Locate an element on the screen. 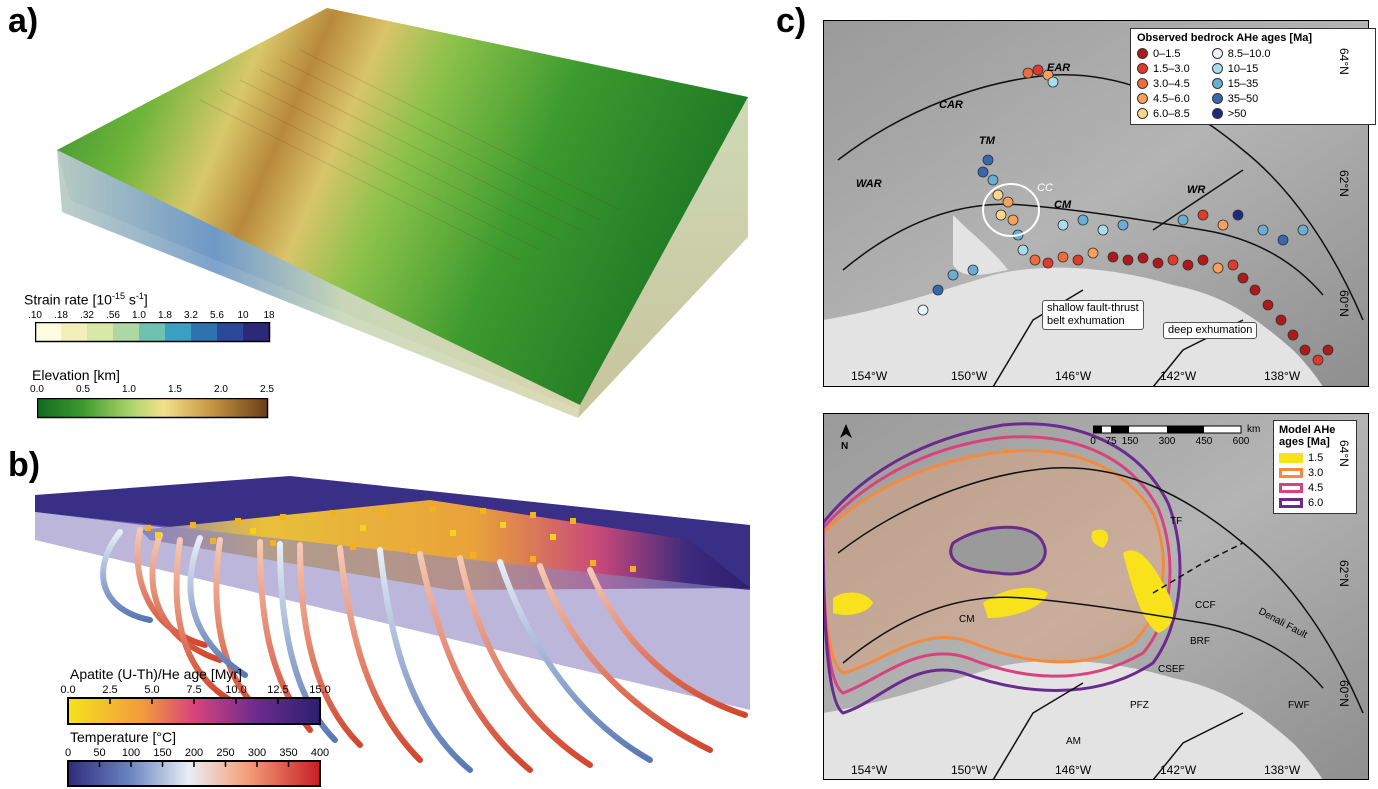  temperature-ticks: 0 50 100 150 200 250 300 350 400 is located at coordinates (197, 753).